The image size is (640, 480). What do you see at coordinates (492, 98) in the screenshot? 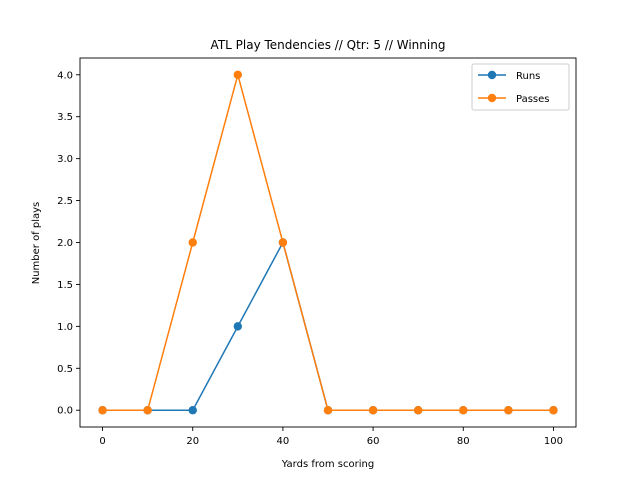
I see `legend-marker-passes` at bounding box center [492, 98].